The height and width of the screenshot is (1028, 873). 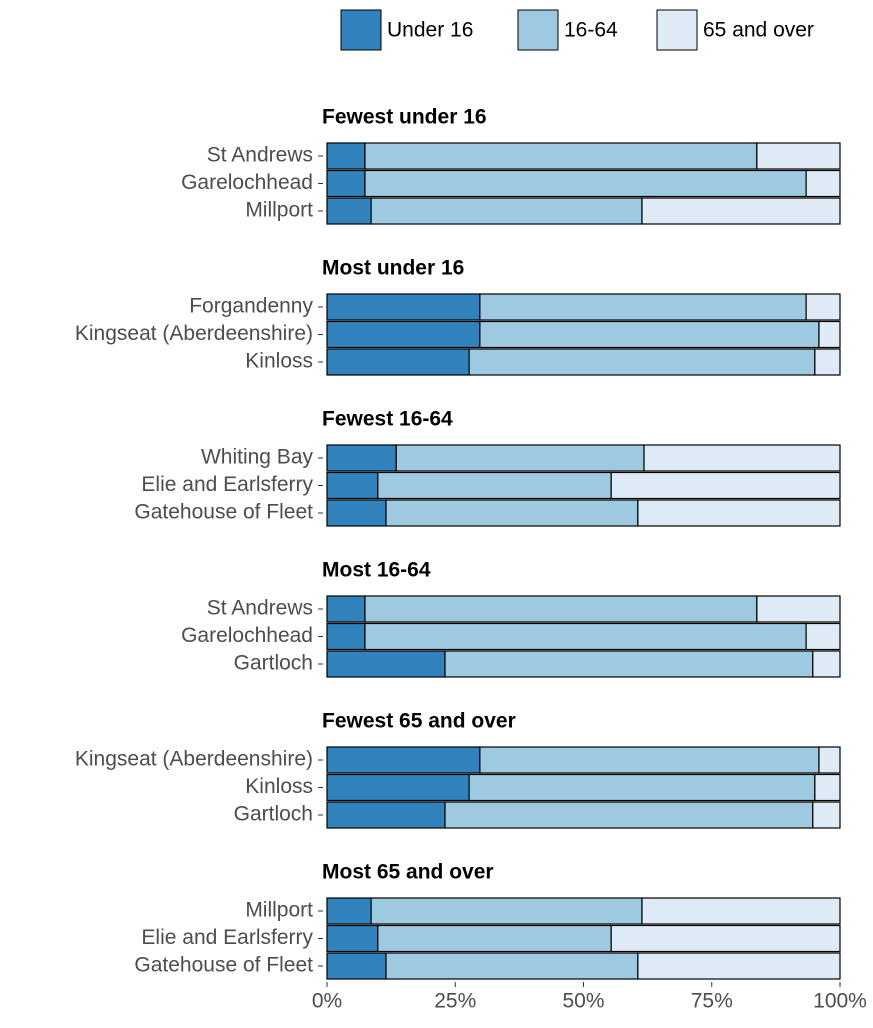 What do you see at coordinates (591, 30) in the screenshot?
I see `legend-label: 16-64` at bounding box center [591, 30].